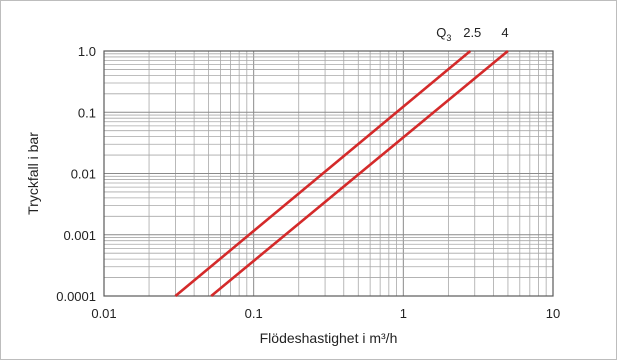 The image size is (617, 360). What do you see at coordinates (441, 32) in the screenshot?
I see `q-symbol: Q` at bounding box center [441, 32].